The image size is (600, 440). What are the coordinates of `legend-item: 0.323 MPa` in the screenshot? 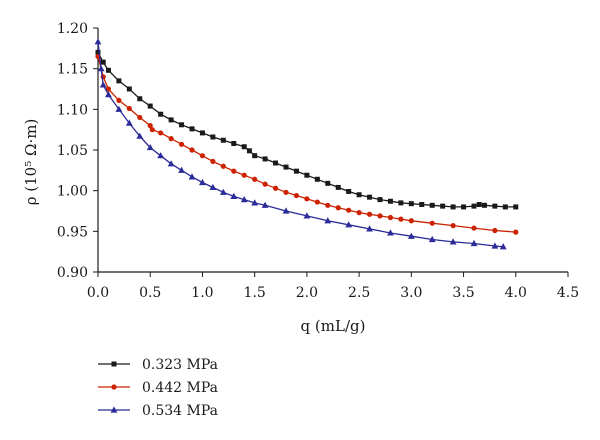 It's located at (158, 365).